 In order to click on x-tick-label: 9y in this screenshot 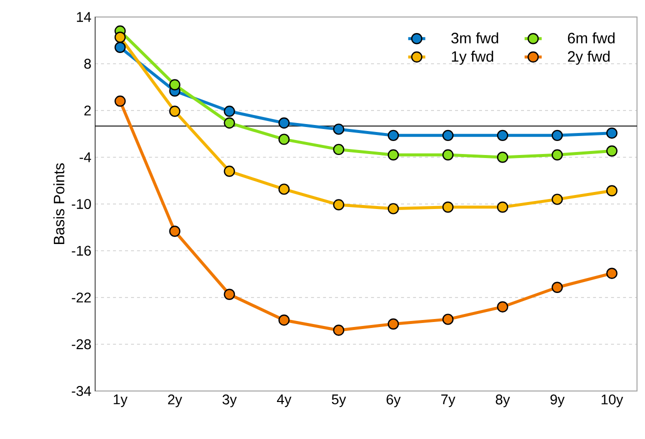, I will do `click(557, 401)`.